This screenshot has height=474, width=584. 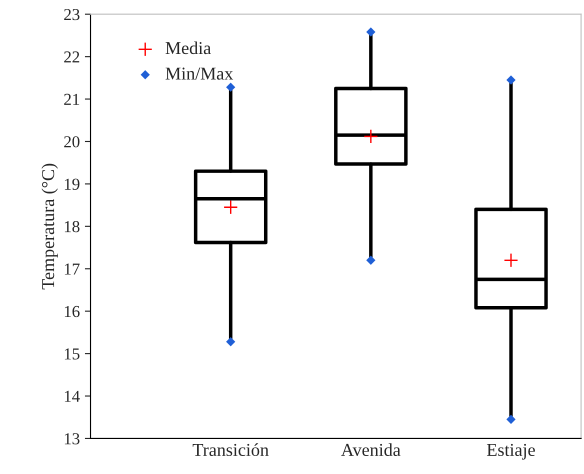 What do you see at coordinates (72, 56) in the screenshot?
I see `y-tick-label: 22` at bounding box center [72, 56].